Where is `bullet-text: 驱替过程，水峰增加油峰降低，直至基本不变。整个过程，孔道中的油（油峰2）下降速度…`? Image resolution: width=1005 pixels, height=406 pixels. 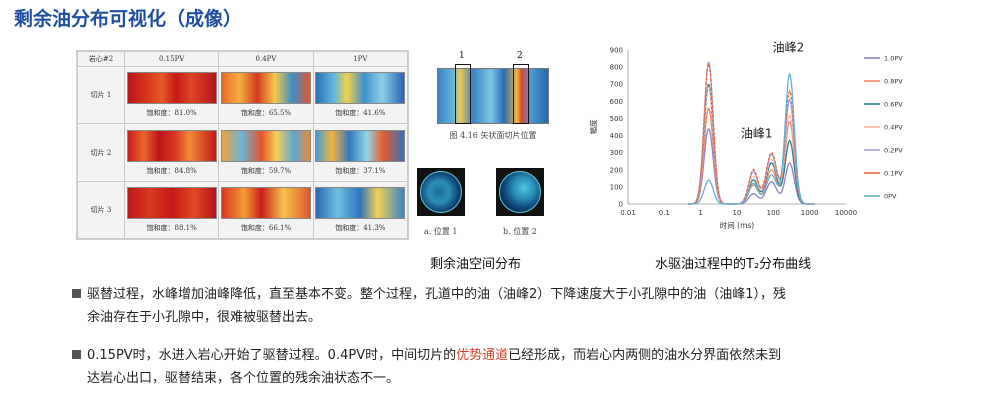
bullet-text: 驱替过程，水峰增加油峰降低，直至基本不变。整个过程，孔道中的油（油峰2）下降速度… is located at coordinates (437, 294).